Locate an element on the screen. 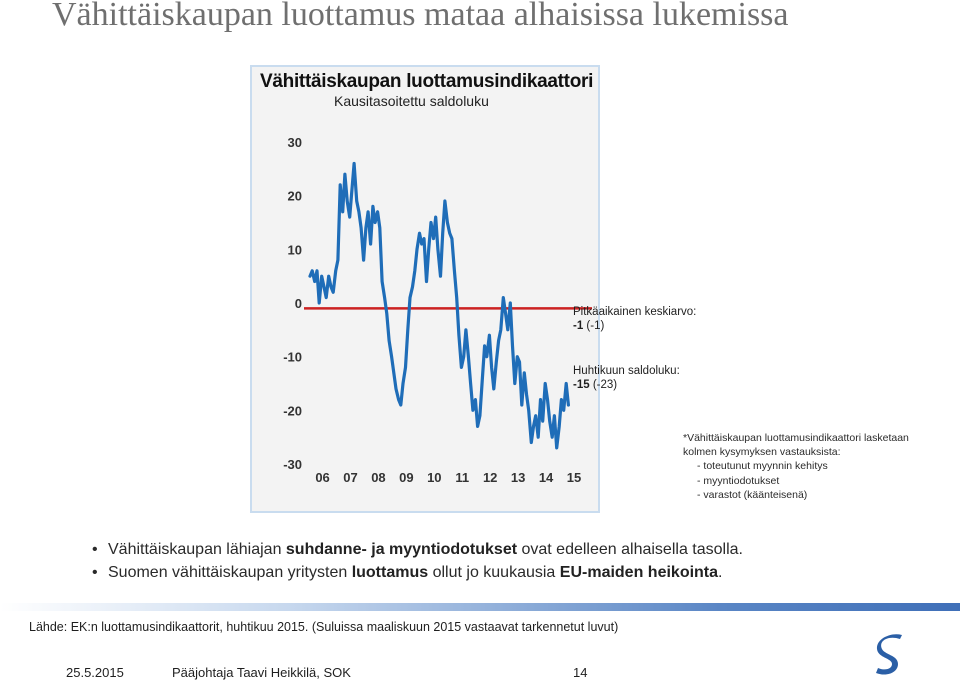  y-tick-label: 10 is located at coordinates (295, 249).